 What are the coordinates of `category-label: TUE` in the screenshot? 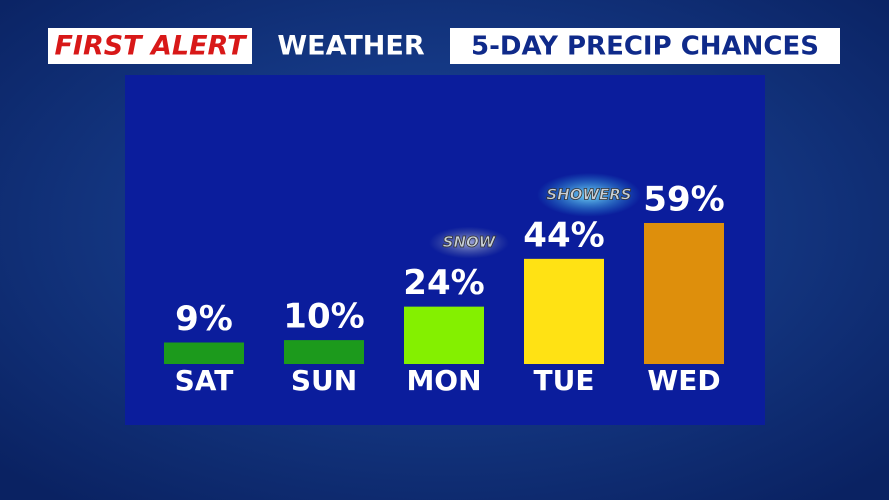 It's located at (564, 380).